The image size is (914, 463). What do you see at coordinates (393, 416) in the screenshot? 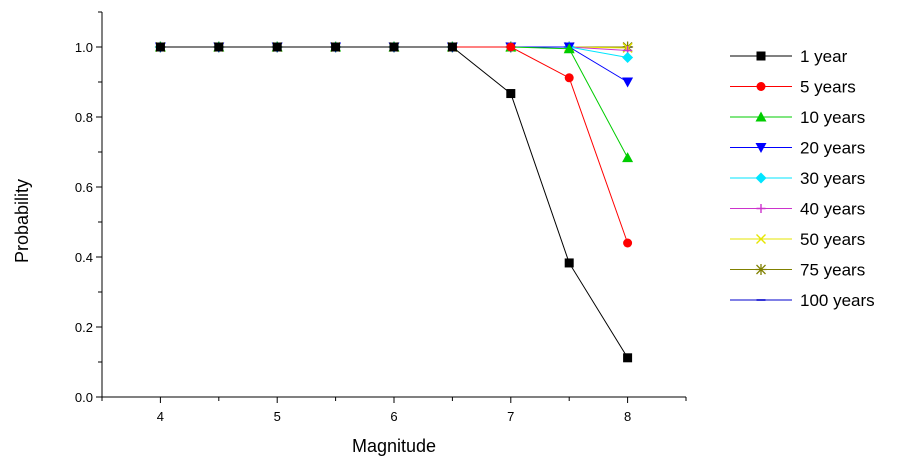
I see `x-tick-label: 6` at bounding box center [393, 416].